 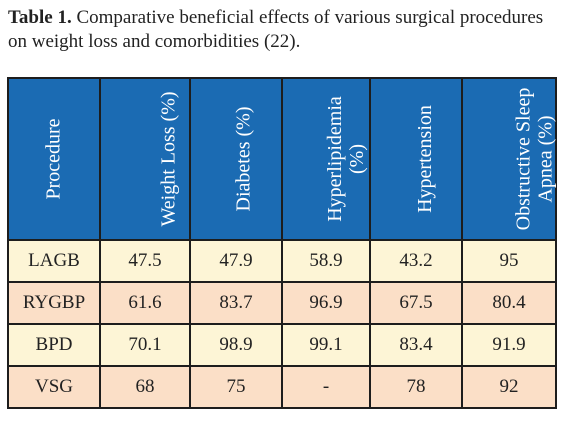 I want to click on cell-hyperlipidemia: -, so click(x=326, y=387).